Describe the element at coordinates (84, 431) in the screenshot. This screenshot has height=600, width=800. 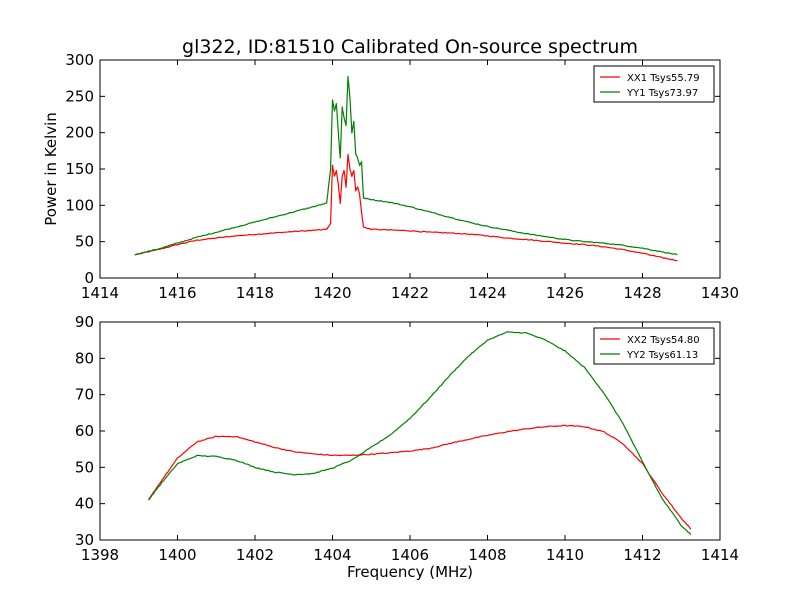
I see `y-tick-label: 60` at that location.